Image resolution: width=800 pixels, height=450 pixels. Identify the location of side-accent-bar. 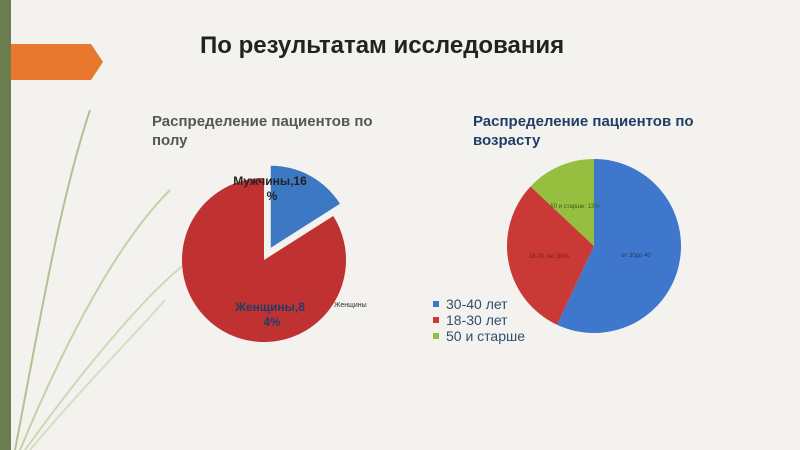
(5, 225).